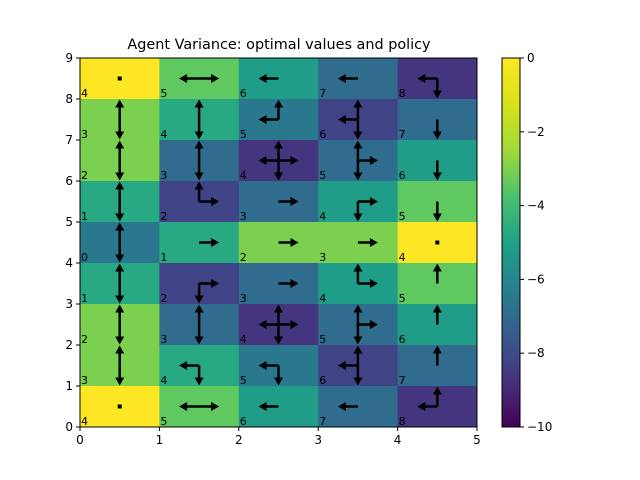  What do you see at coordinates (539, 427) in the screenshot?
I see `colorbar-tick-label: −10` at bounding box center [539, 427].